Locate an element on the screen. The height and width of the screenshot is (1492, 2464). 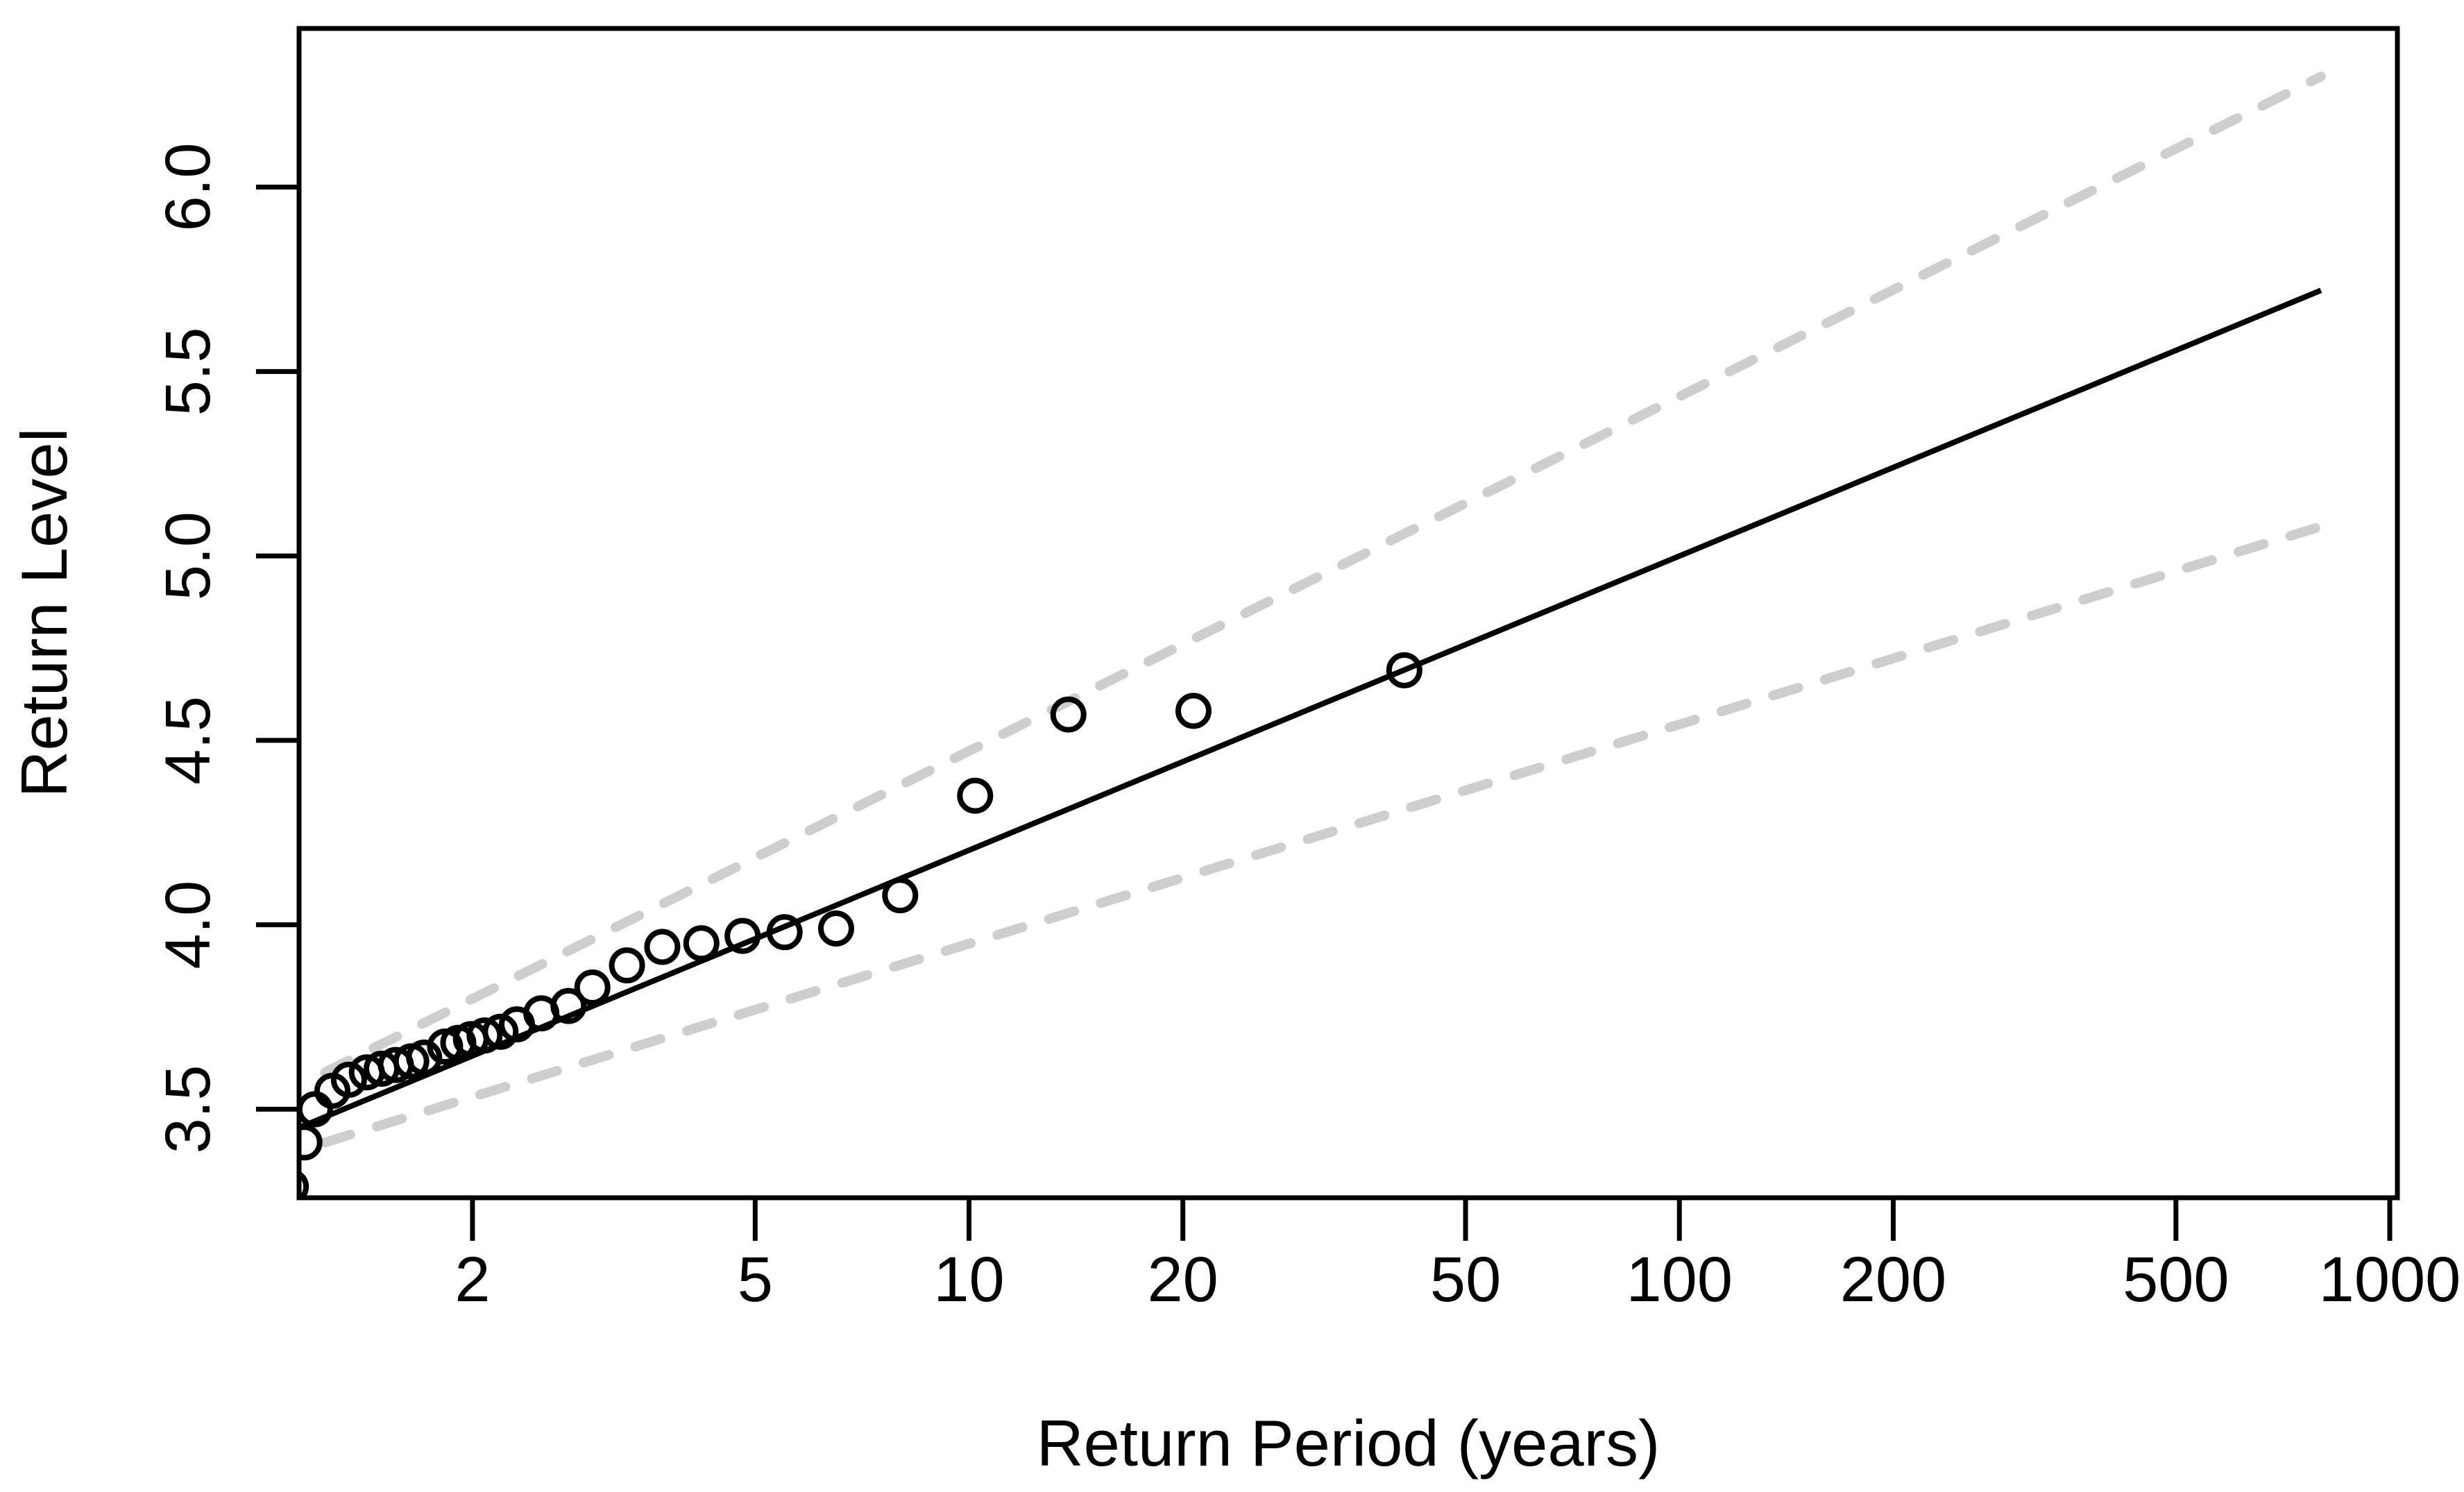
y-axis-title: Return Level is located at coordinates (44, 613).